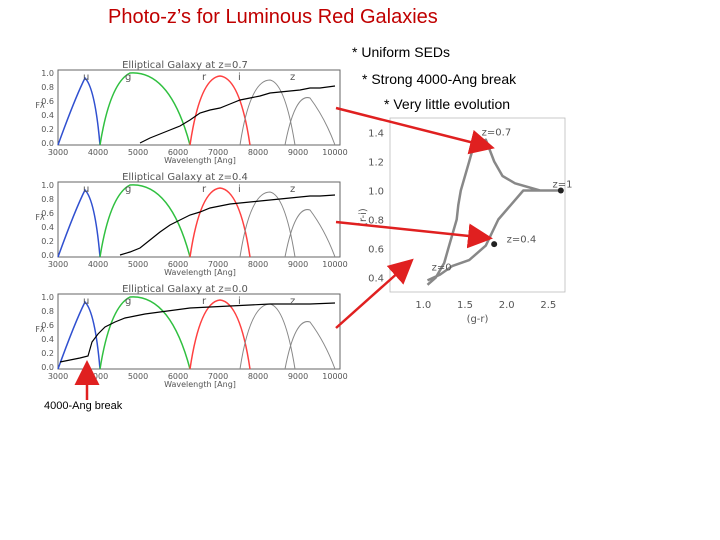 This screenshot has width=720, height=540. Describe the element at coordinates (185, 65) in the screenshot. I see `sed-panel-title: Elliptical Galaxy at z=0.7` at that location.